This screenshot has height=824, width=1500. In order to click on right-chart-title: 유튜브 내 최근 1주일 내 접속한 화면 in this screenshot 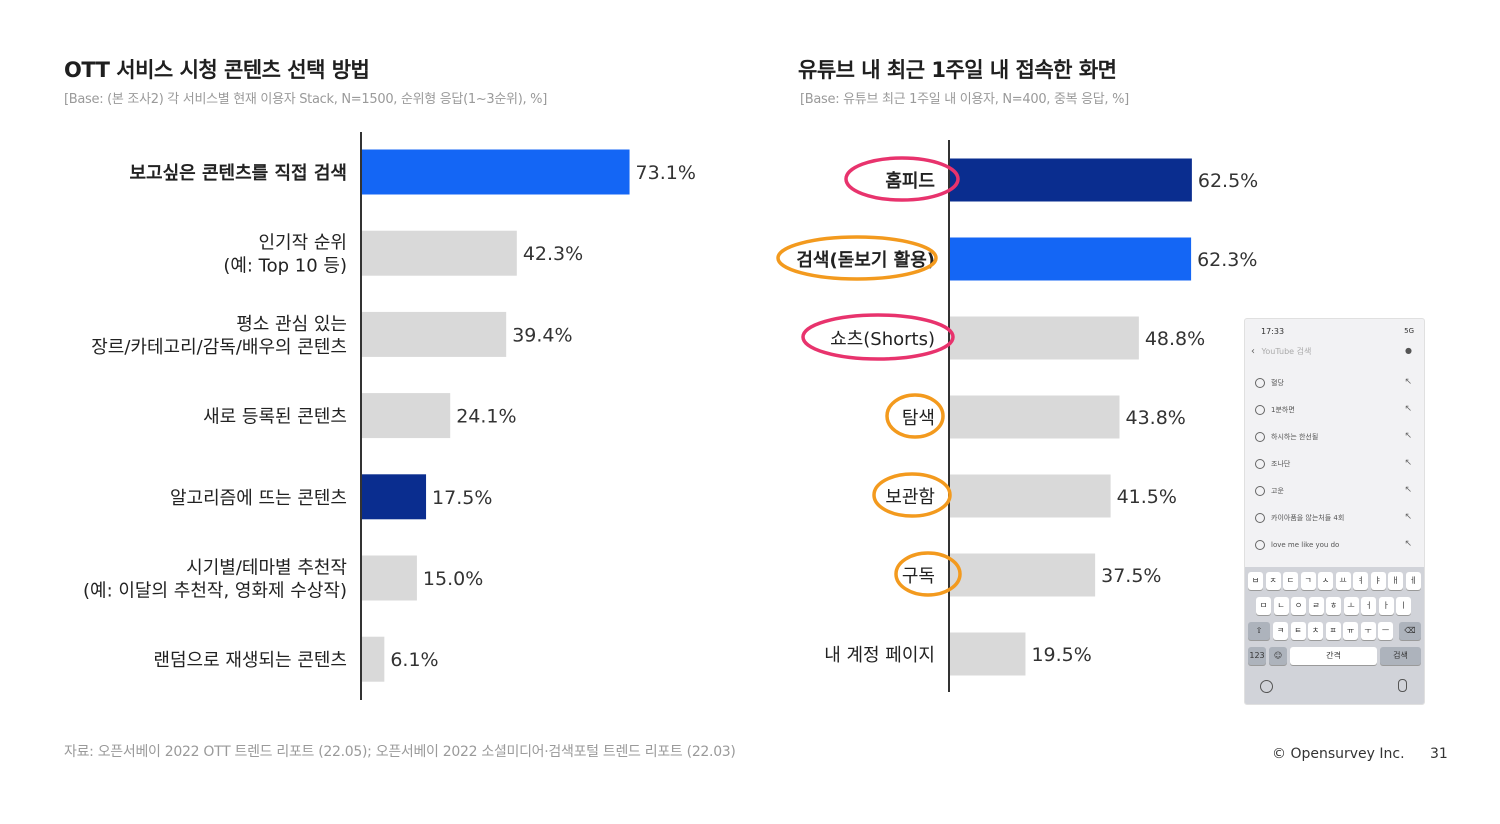, I will do `click(957, 70)`.